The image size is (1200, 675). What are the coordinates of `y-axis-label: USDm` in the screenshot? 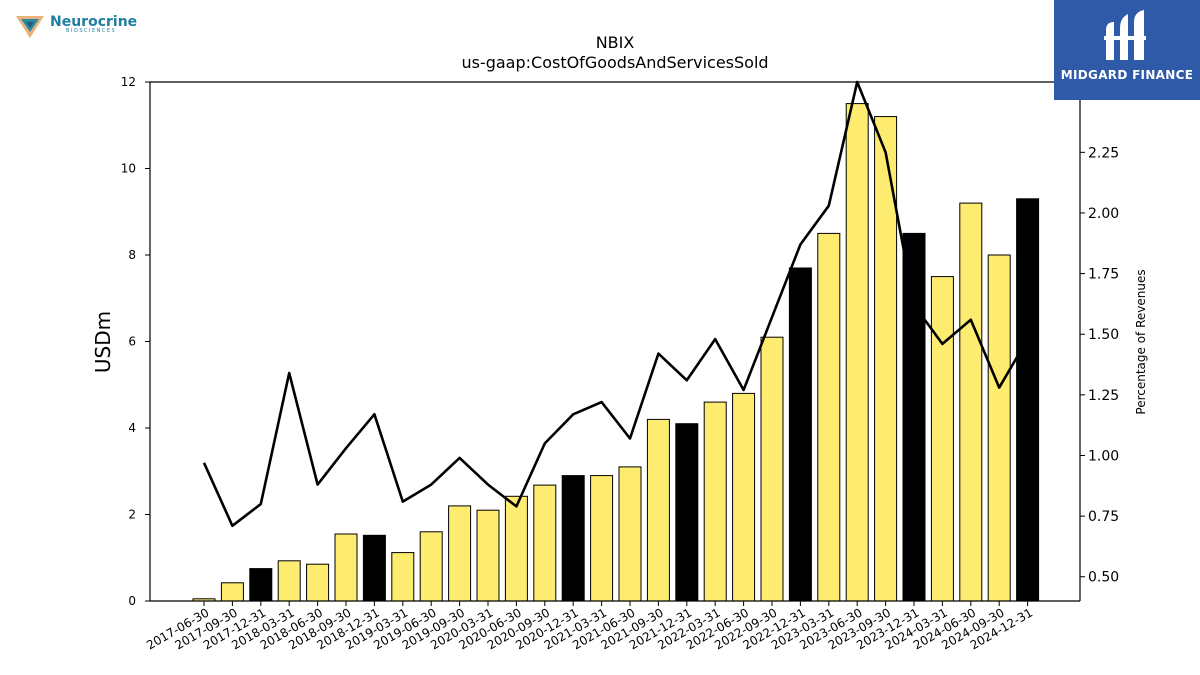 It's located at (103, 342).